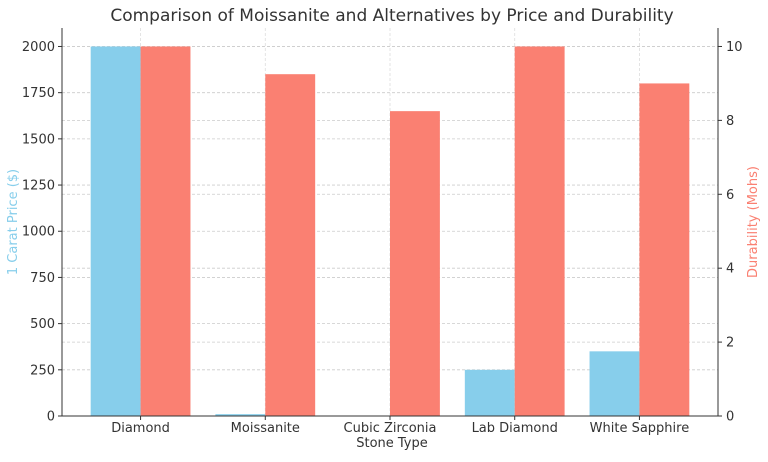 This screenshot has height=462, width=768. Describe the element at coordinates (42, 278) in the screenshot. I see `y-tick-label-left: 750` at that location.